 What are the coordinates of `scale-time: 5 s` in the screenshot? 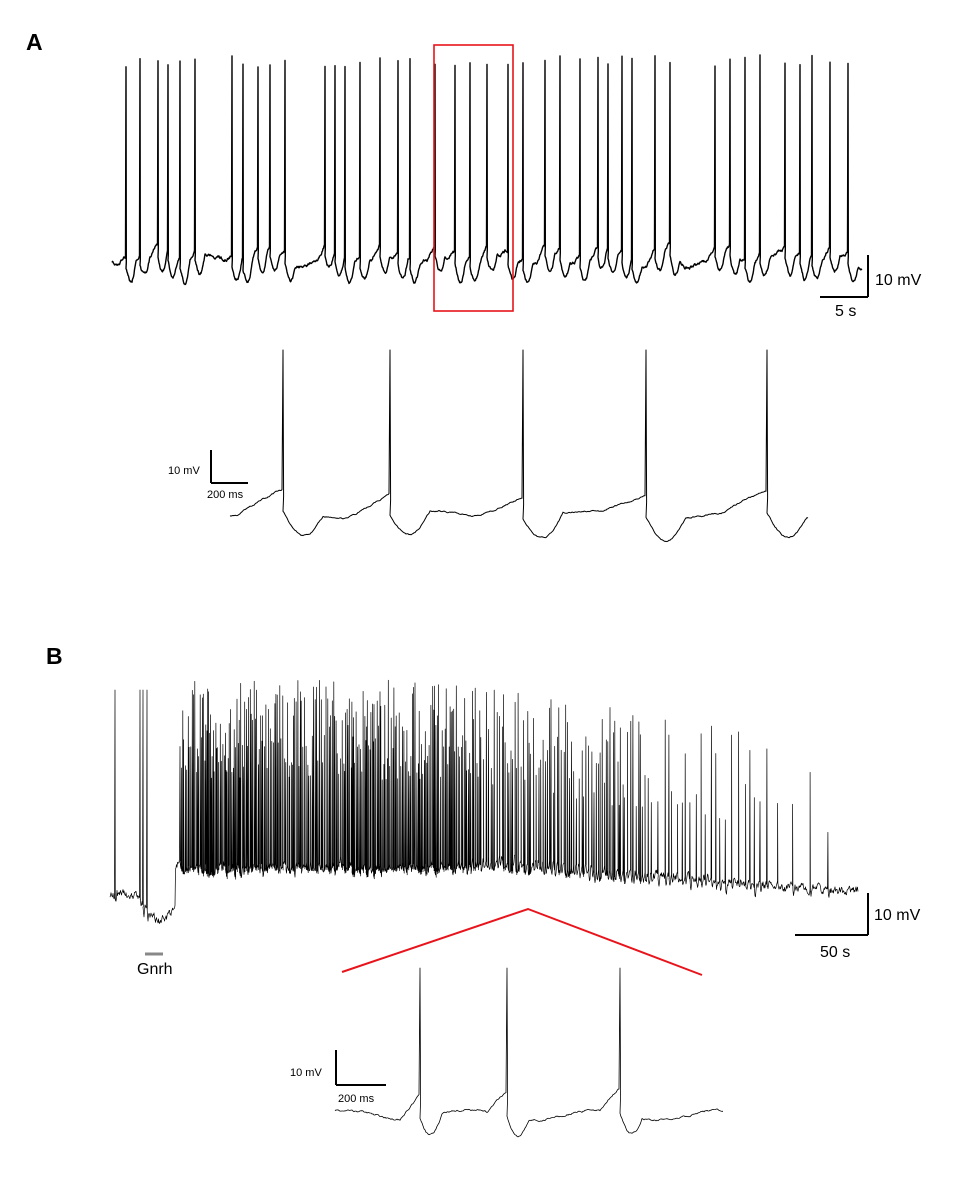 It's located at (845, 311).